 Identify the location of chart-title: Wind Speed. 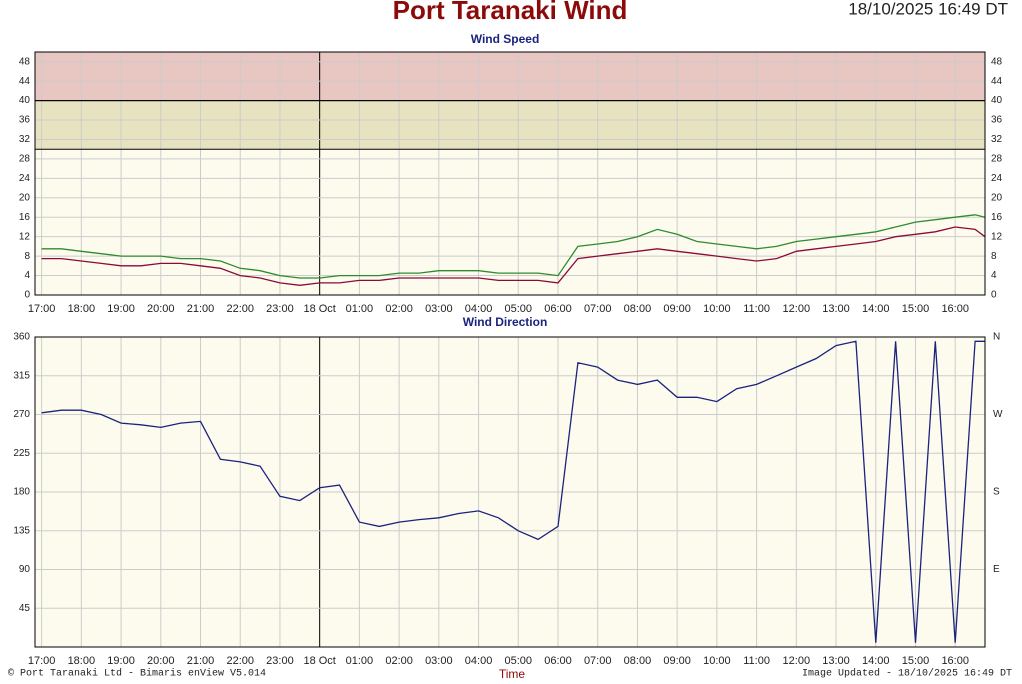
(505, 39).